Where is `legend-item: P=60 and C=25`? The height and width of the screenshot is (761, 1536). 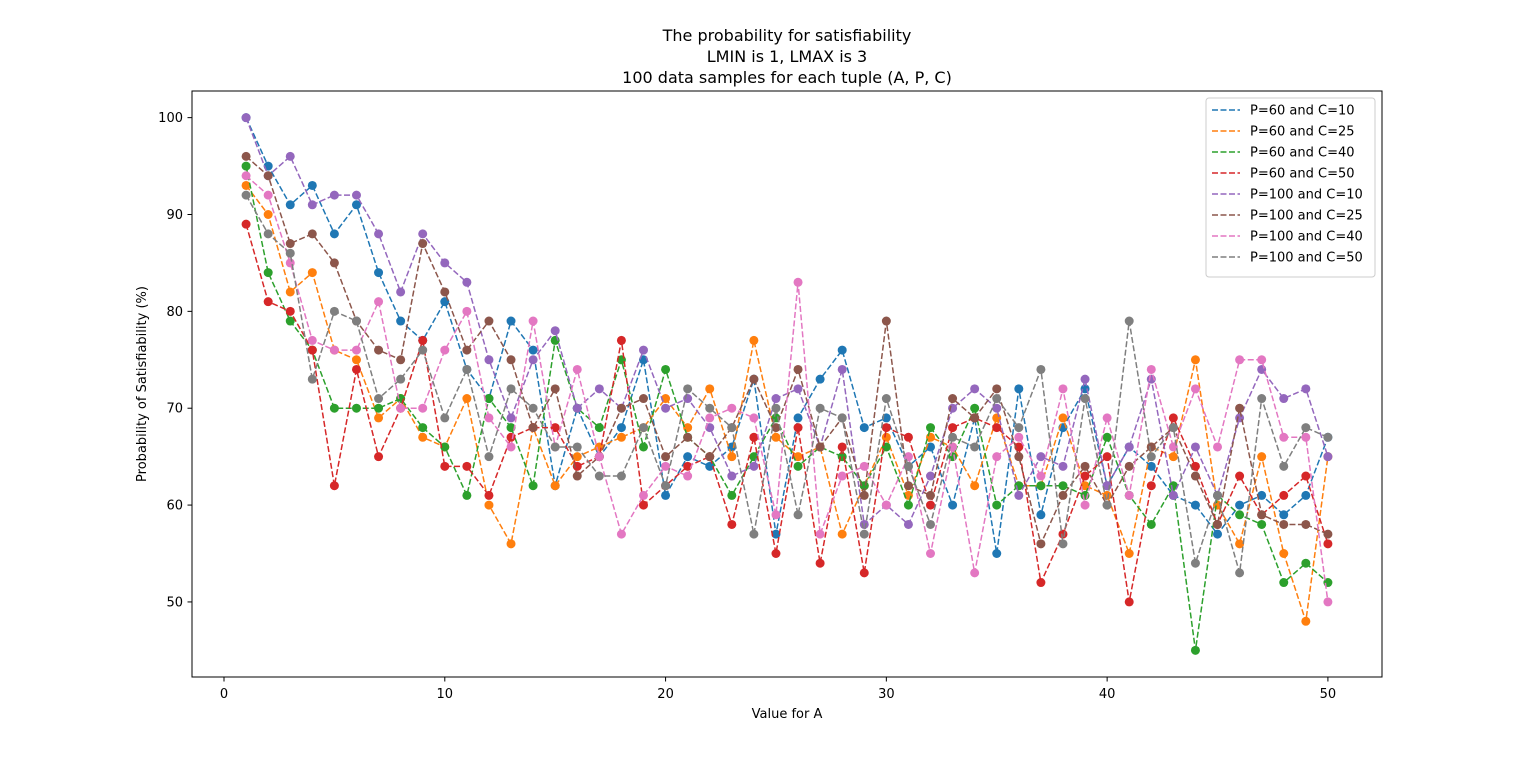 legend-item: P=60 and C=25 is located at coordinates (1283, 132).